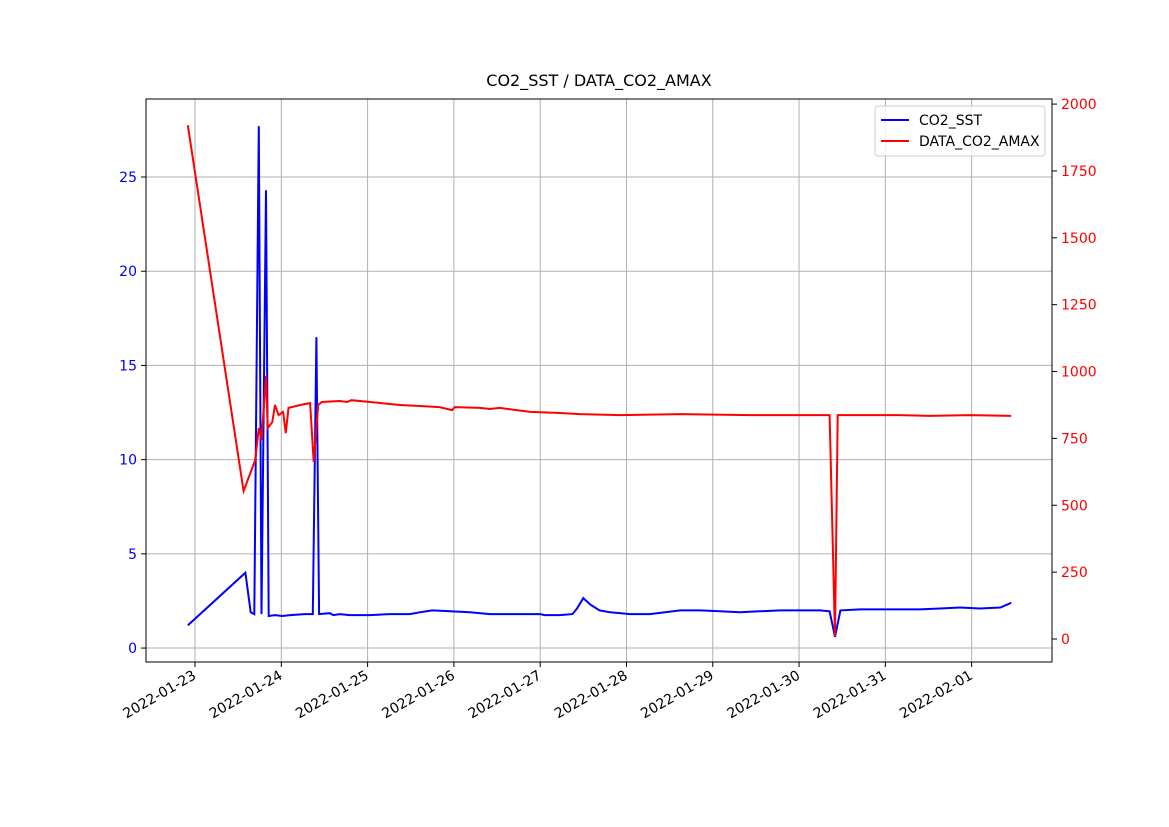 The height and width of the screenshot is (827, 1169). Describe the element at coordinates (1074, 573) in the screenshot. I see `y2-tick-label: 250` at that location.